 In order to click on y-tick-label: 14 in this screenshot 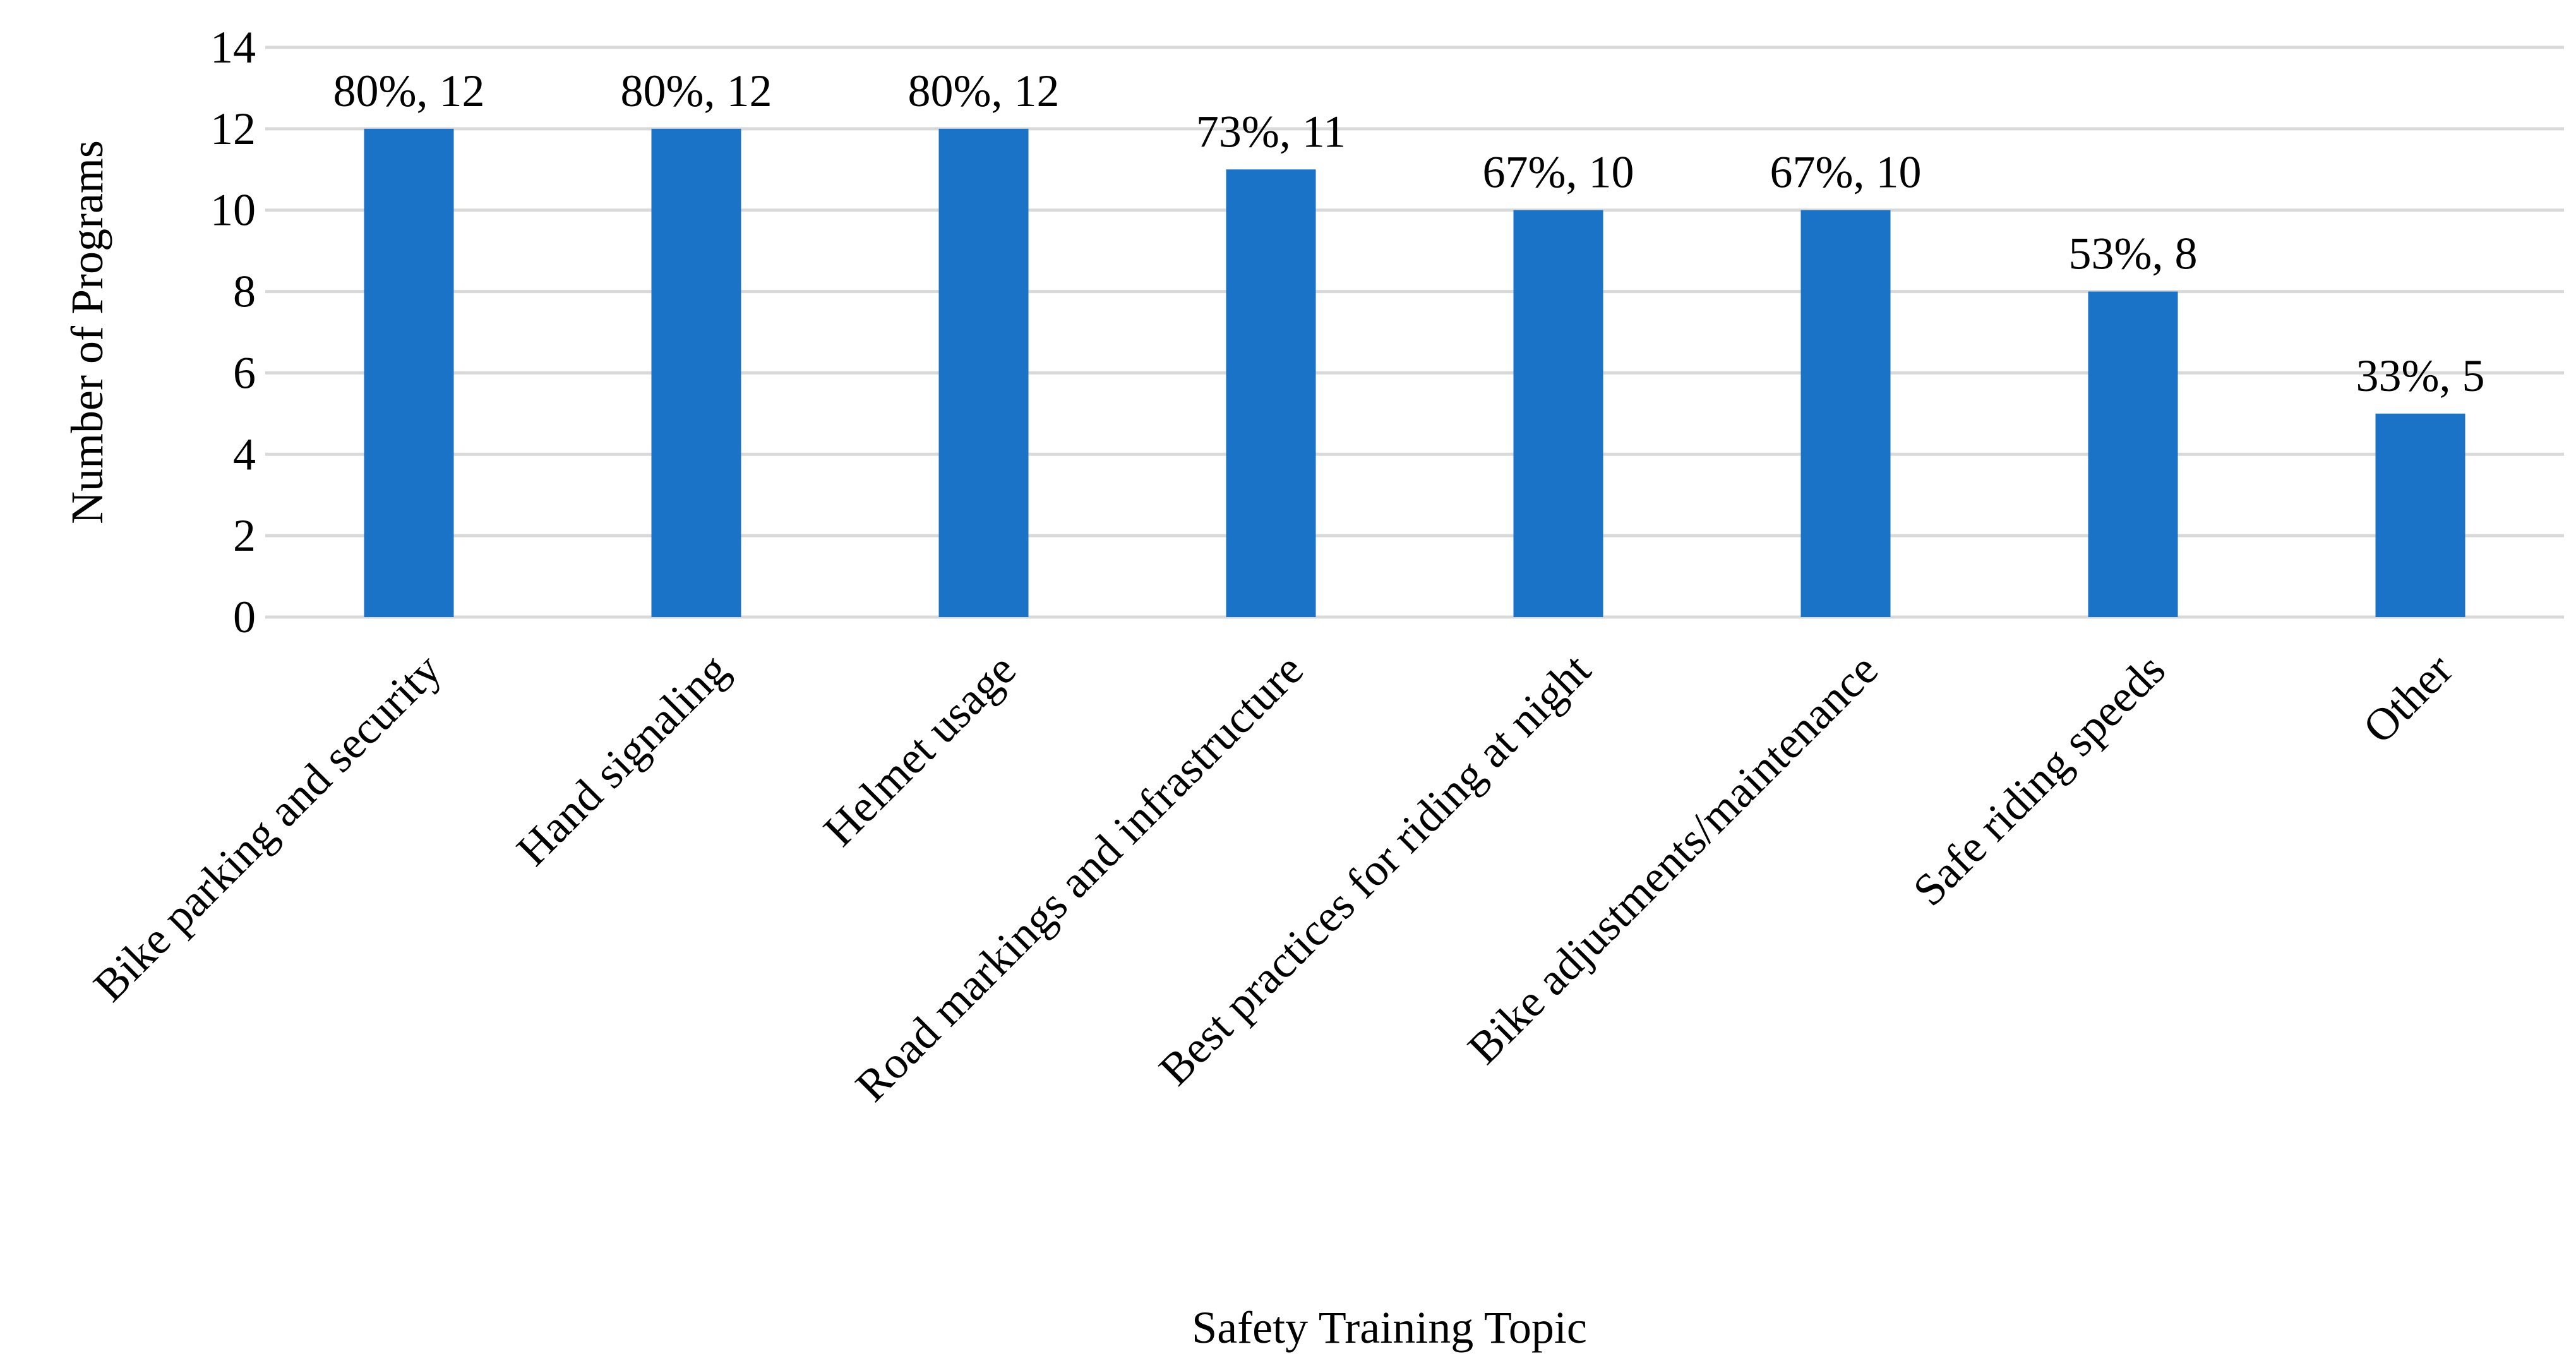, I will do `click(233, 47)`.